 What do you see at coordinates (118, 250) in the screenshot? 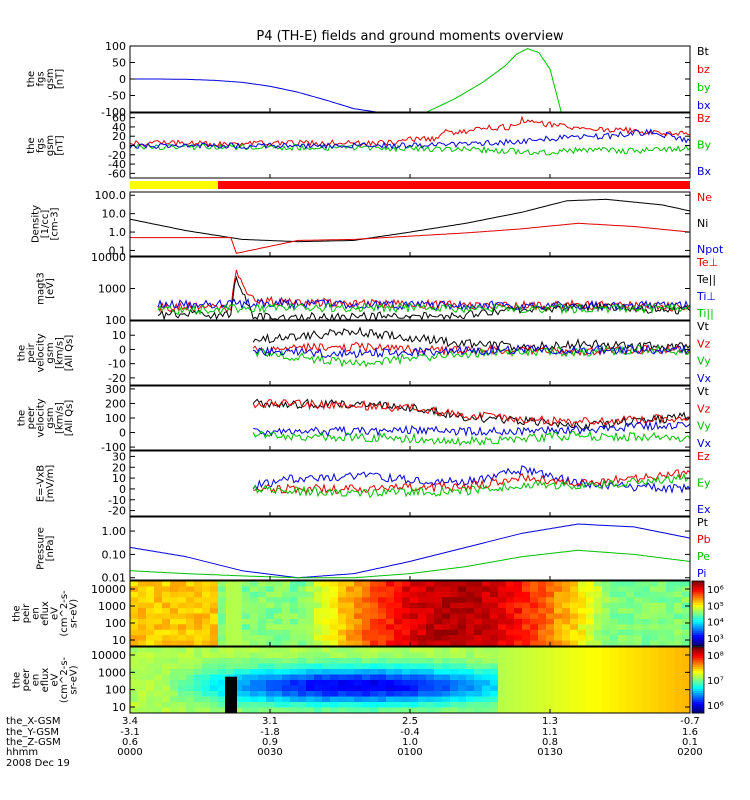
I see `y-tick-label: 0.1` at bounding box center [118, 250].